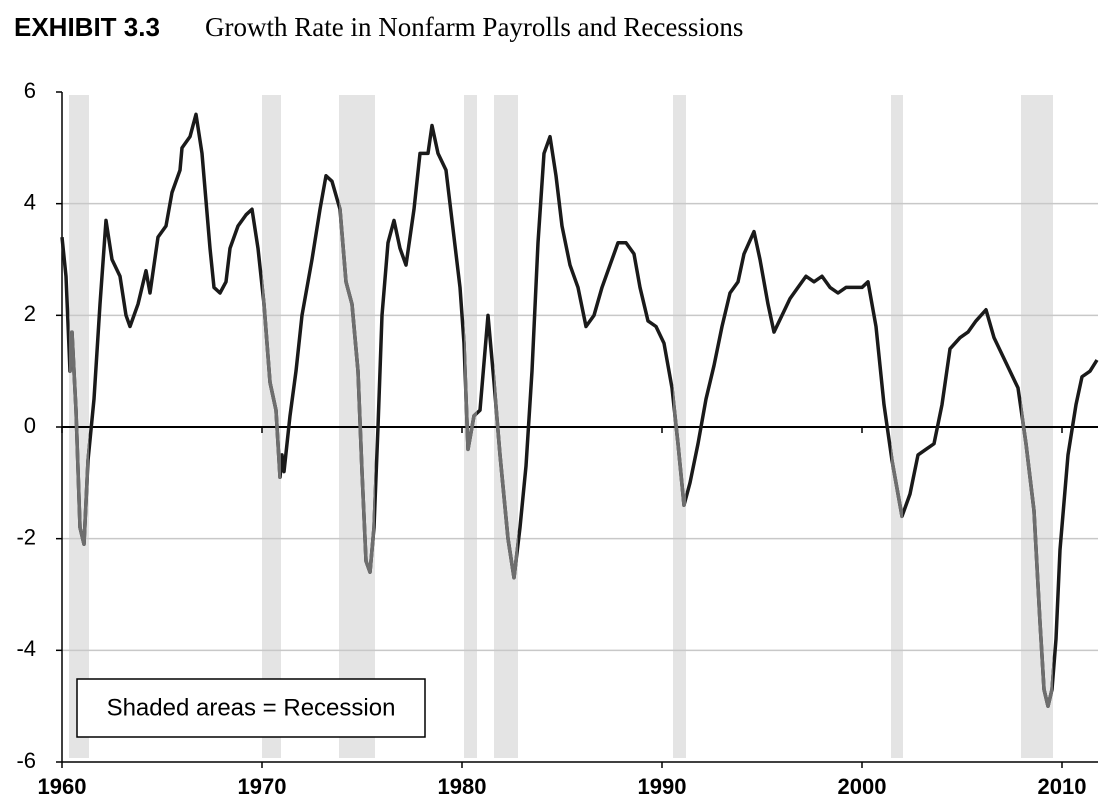 Image resolution: width=1107 pixels, height=799 pixels. What do you see at coordinates (30, 425) in the screenshot?
I see `y-tick-label: 0` at bounding box center [30, 425].